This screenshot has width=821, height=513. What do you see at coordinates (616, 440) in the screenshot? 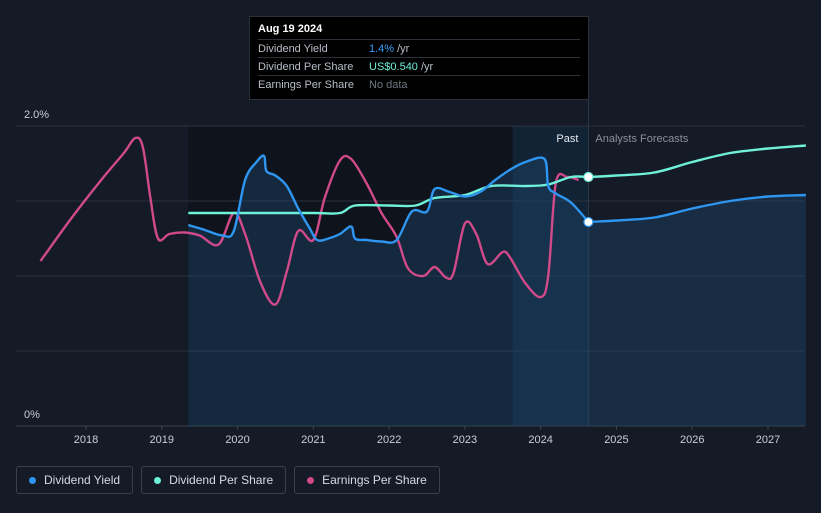
I see `x-tick-label: 2025` at bounding box center [616, 440].